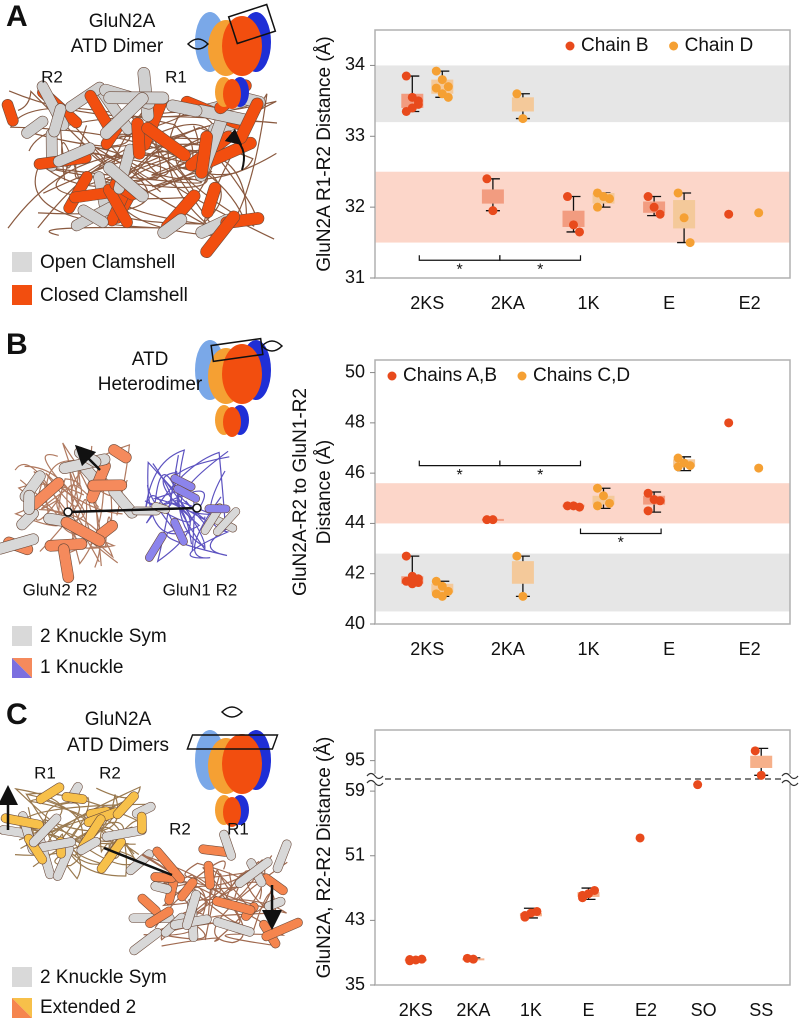  What do you see at coordinates (355, 472) in the screenshot?
I see `y-tick-label: 46` at bounding box center [355, 472].